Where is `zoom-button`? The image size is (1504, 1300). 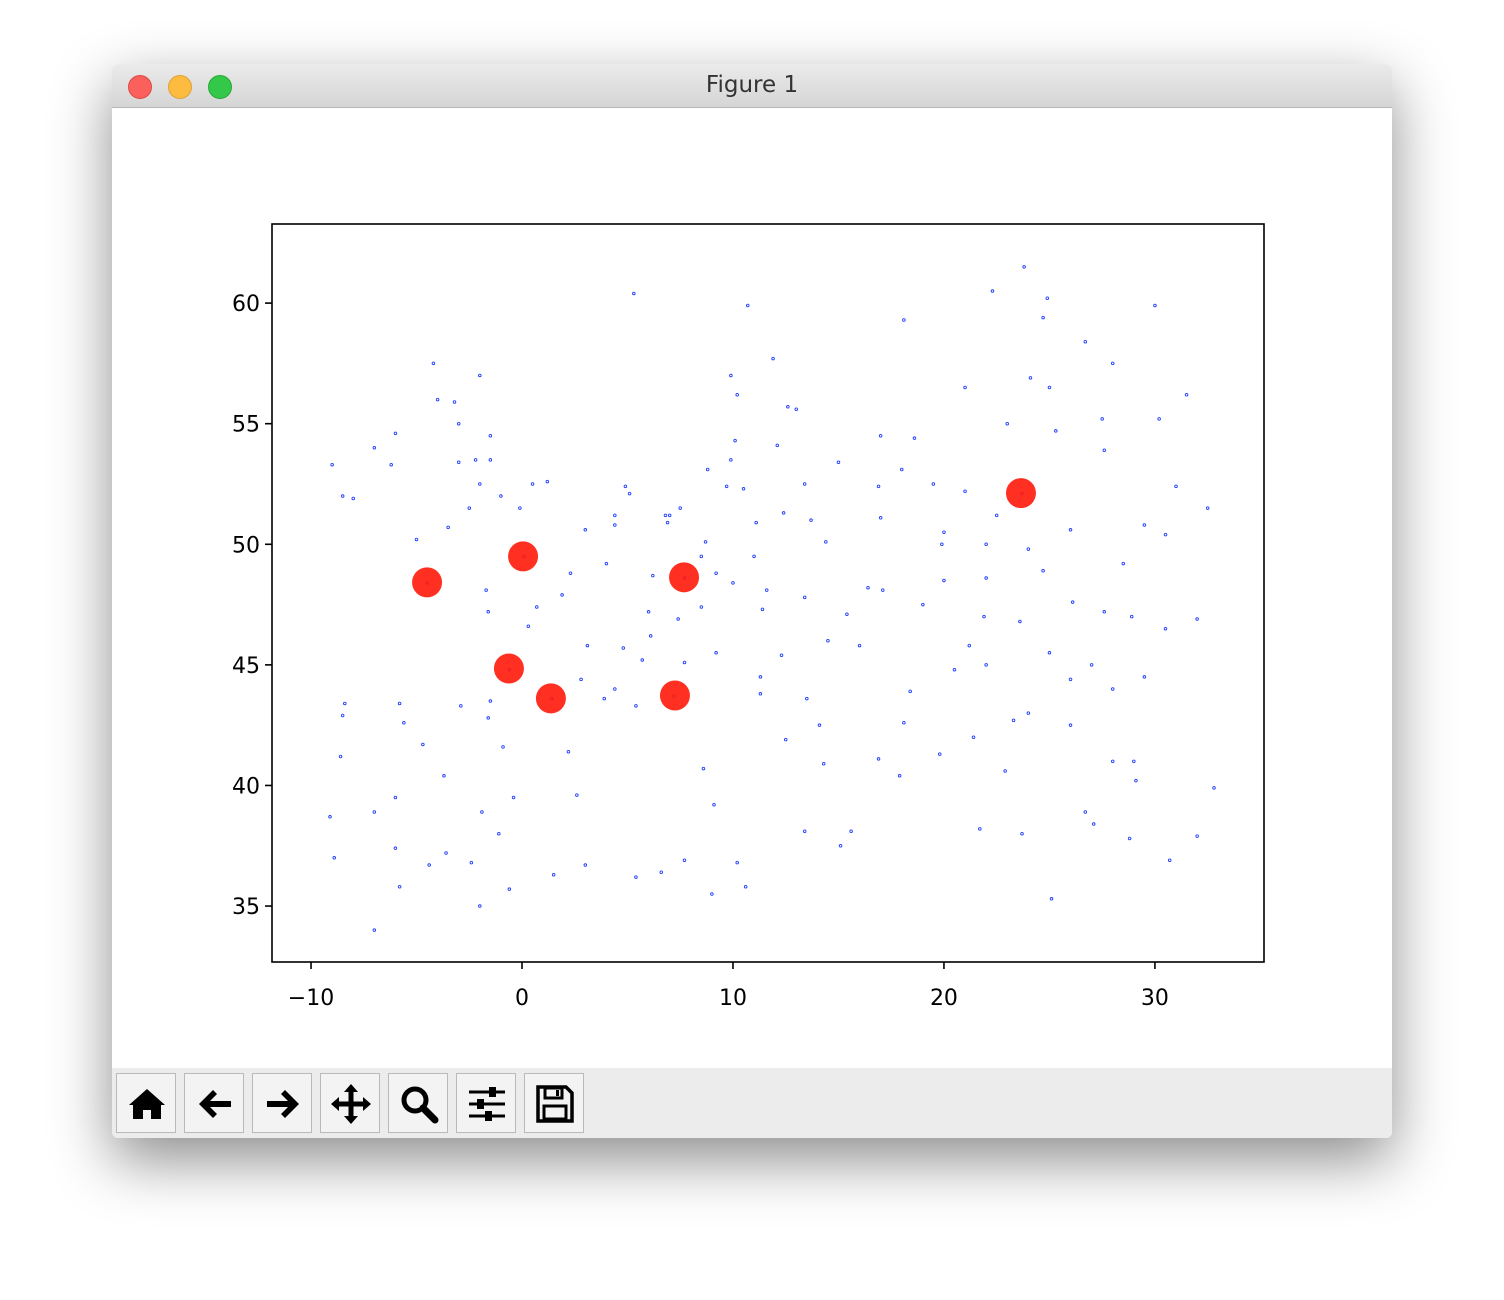 zoom-button is located at coordinates (220, 87).